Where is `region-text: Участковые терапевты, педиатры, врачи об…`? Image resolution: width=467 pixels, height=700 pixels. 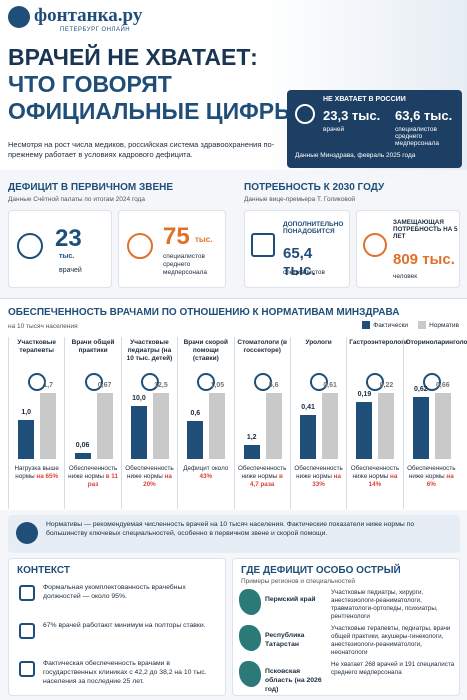
region-text: Участковые терапевты, педиатры, врачи об… is located at coordinates (391, 640).